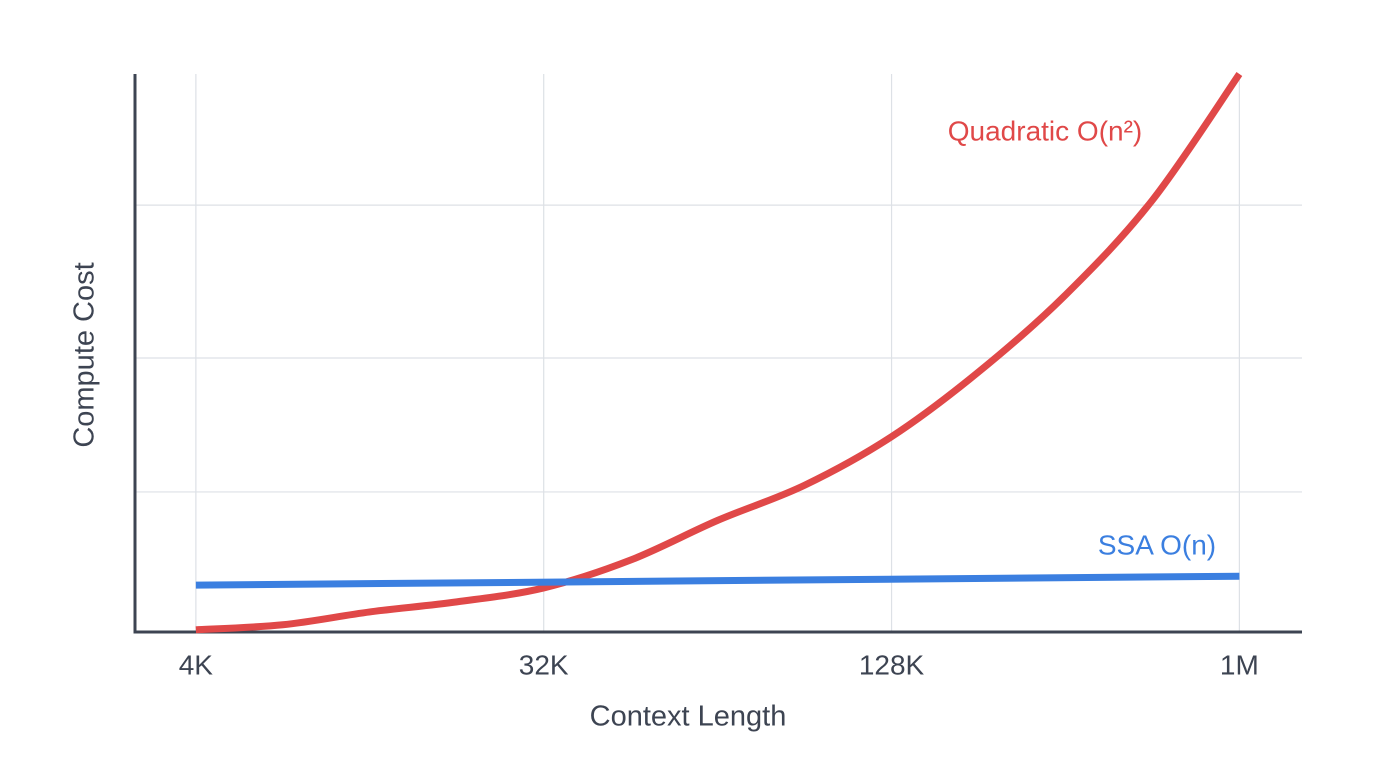 Image resolution: width=1376 pixels, height=768 pixels. What do you see at coordinates (1045, 130) in the screenshot?
I see `series-label: Quadratic O(n²)` at bounding box center [1045, 130].